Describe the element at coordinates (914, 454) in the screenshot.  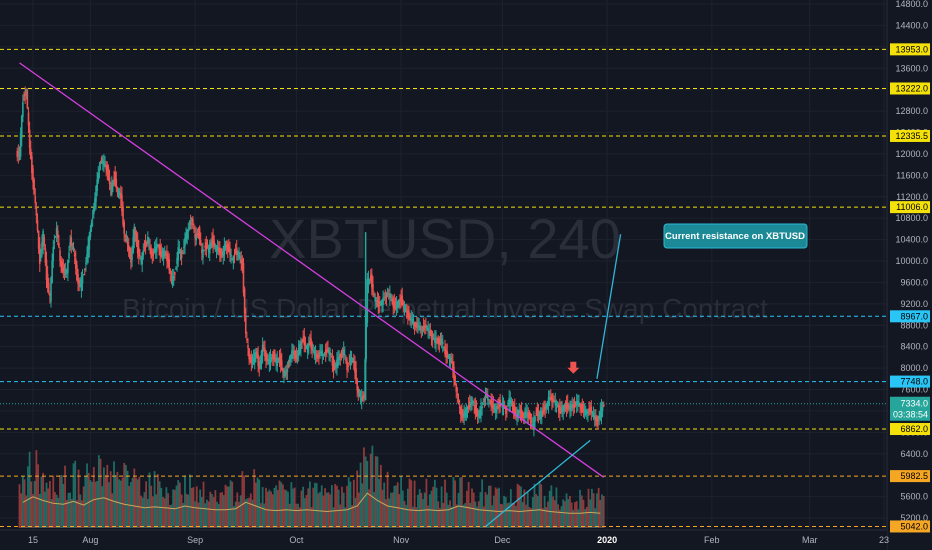
I see `y-tick-label: 6400.0` at that location.